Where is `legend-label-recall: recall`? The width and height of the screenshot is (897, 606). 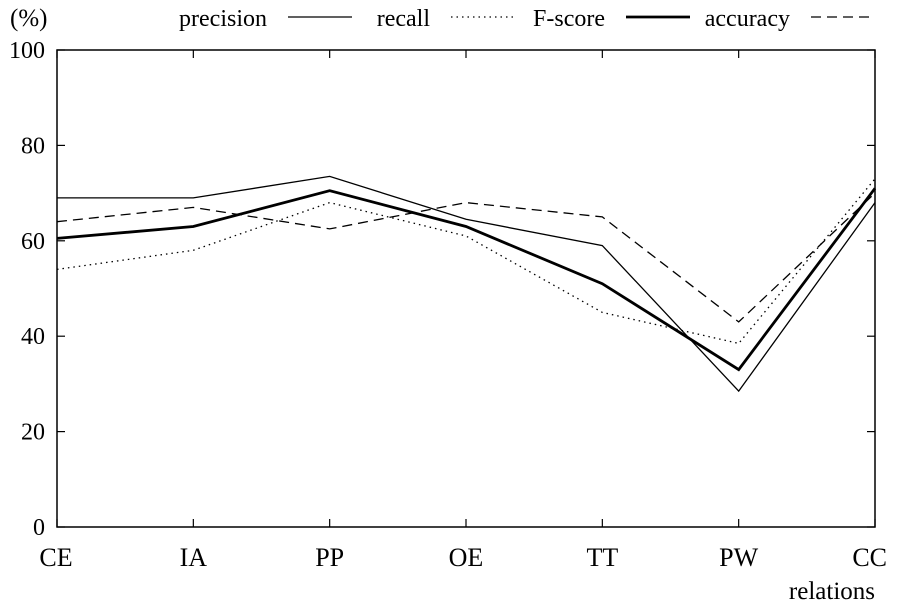 legend-label-recall: recall is located at coordinates (404, 19).